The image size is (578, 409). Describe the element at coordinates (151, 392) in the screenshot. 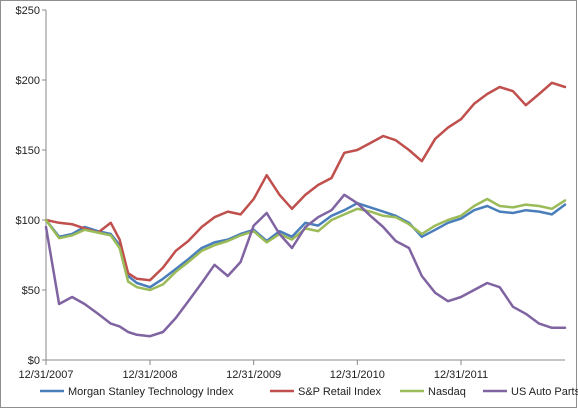

I see `legend-label: Morgan Stanley Technology Index` at that location.